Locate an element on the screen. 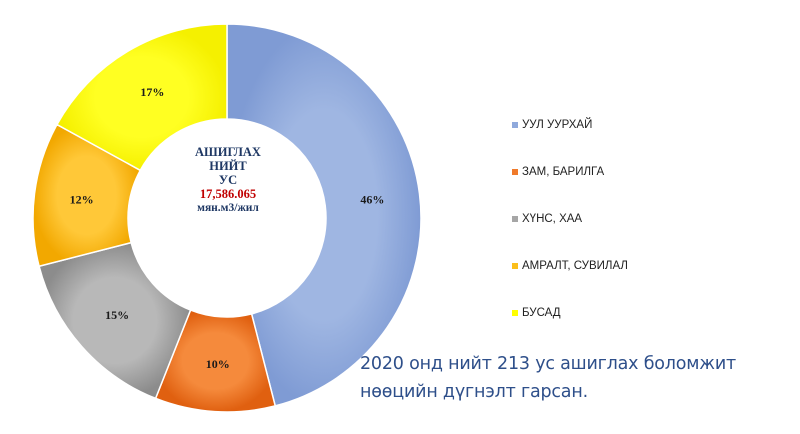 Image resolution: width=800 pixels, height=434 pixels. center-label: АШИГЛАХ НИЙТ УС 17,586.065 мян.м3/жил is located at coordinates (228, 180).